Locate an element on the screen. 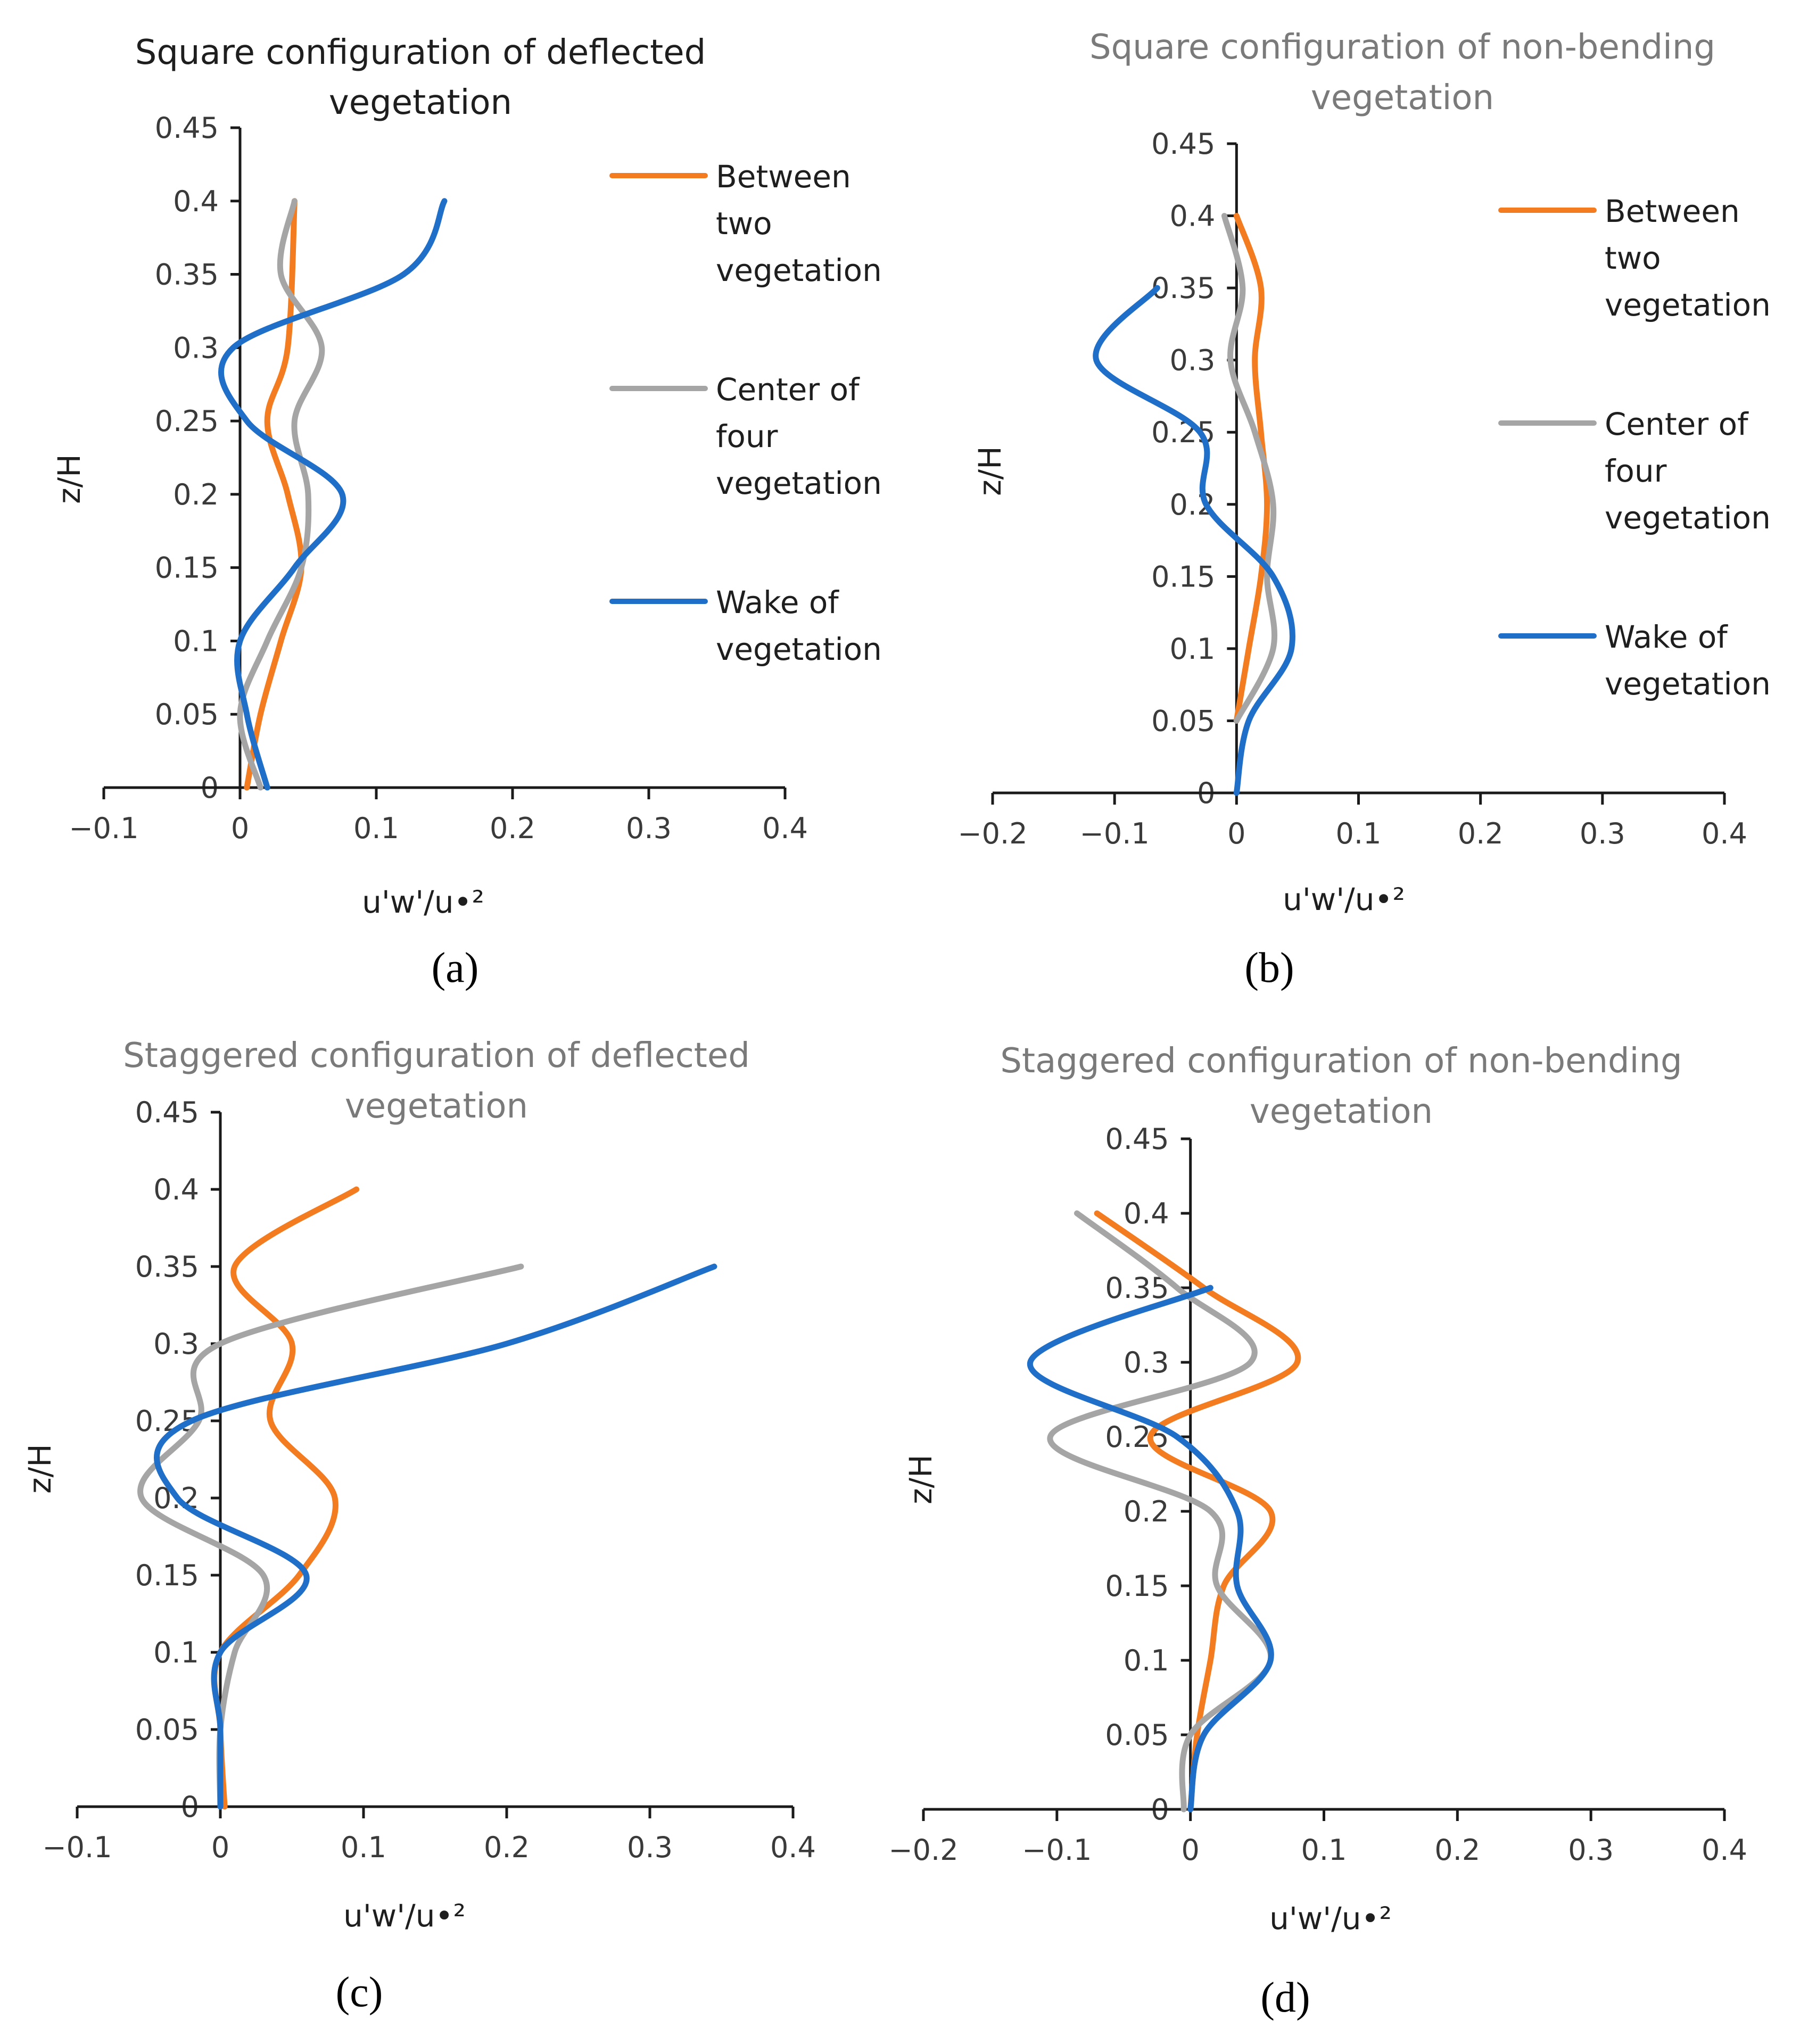 This screenshot has width=1800, height=2044. y-tick-label: 0.25 is located at coordinates (187, 421).